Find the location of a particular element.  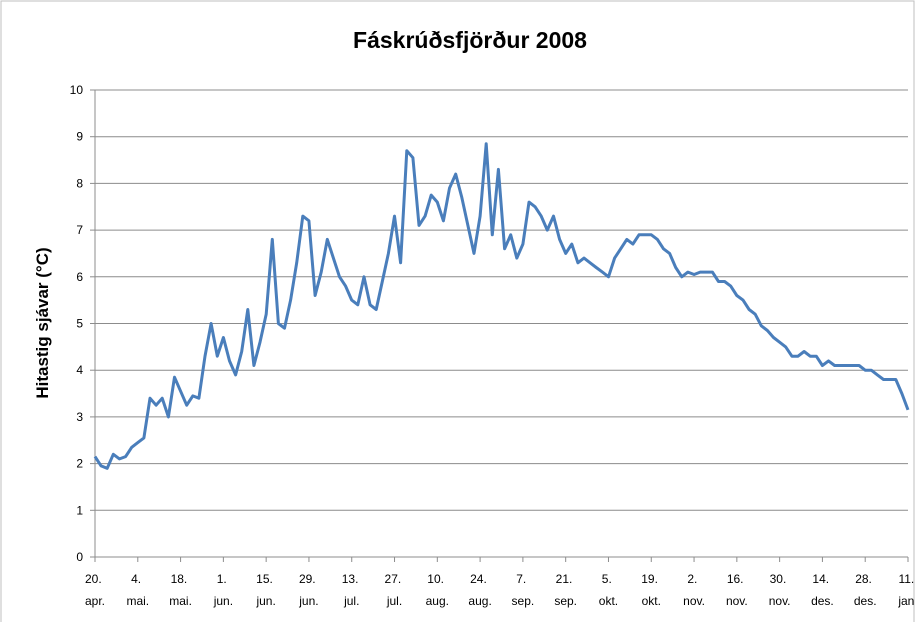

y-tick-label: 8 is located at coordinates (79, 183).